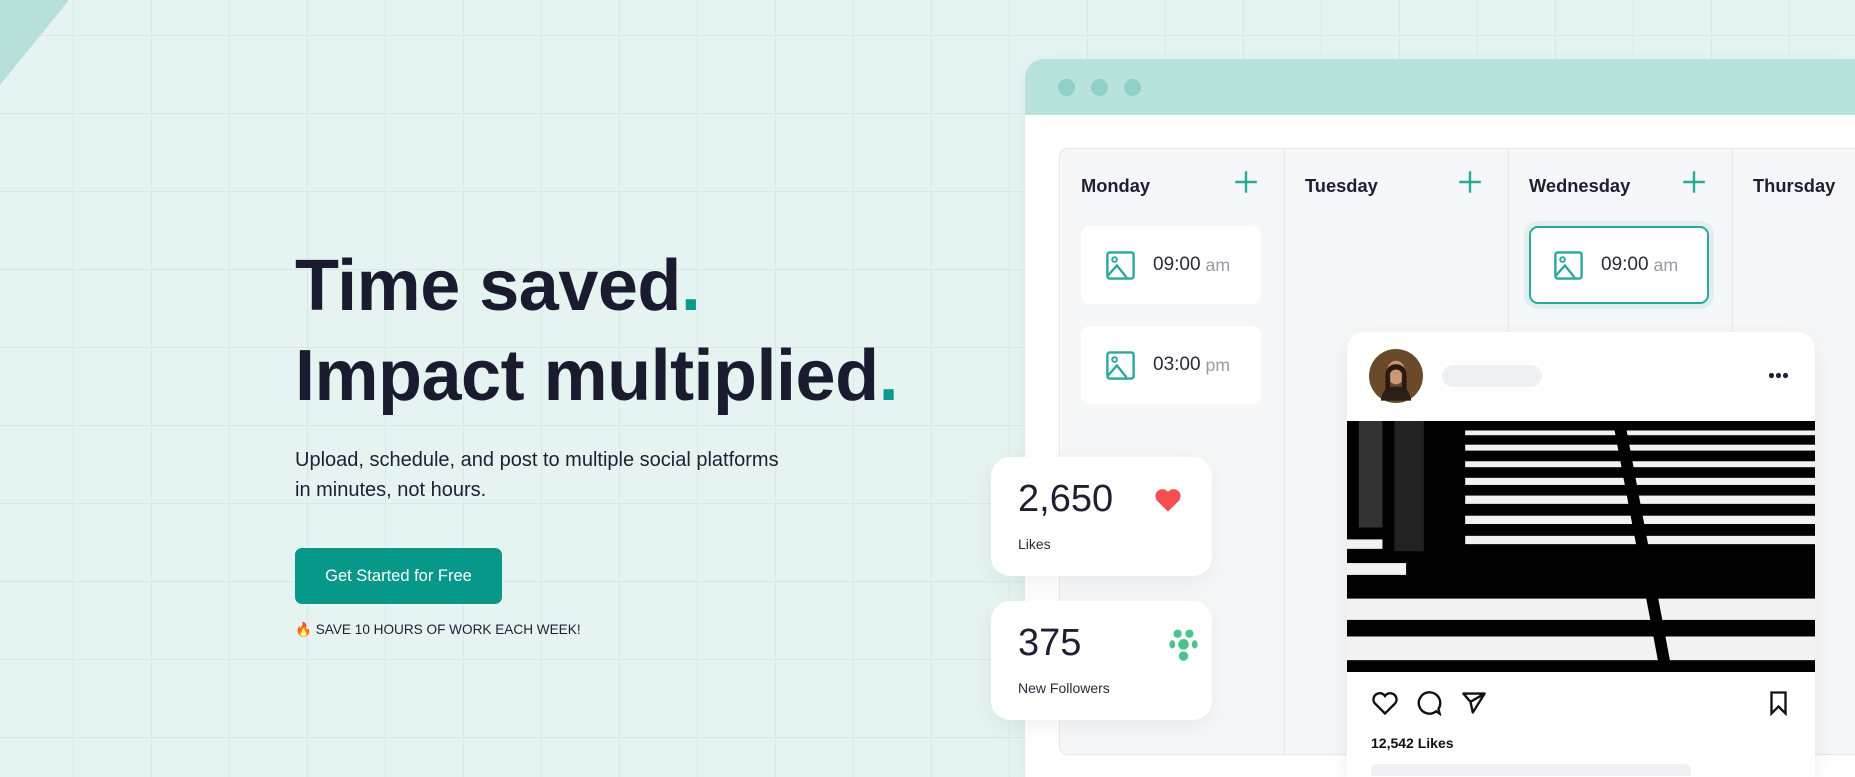 The height and width of the screenshot is (777, 1855). I want to click on hero-title-line2: Impact multiplied., so click(597, 376).